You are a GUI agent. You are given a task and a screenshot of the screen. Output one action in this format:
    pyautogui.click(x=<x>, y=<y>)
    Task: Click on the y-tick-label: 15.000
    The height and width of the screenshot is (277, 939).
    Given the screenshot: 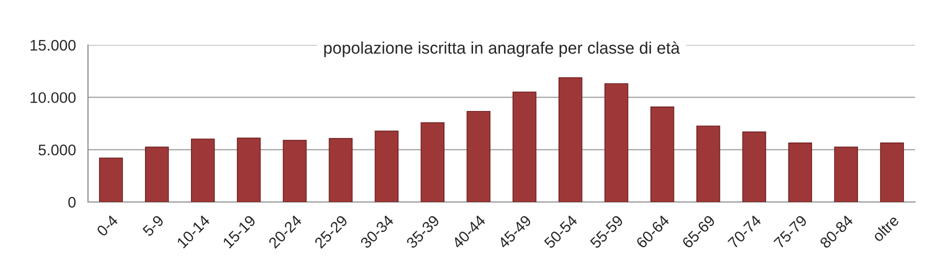 What is the action you would take?
    pyautogui.click(x=53, y=45)
    